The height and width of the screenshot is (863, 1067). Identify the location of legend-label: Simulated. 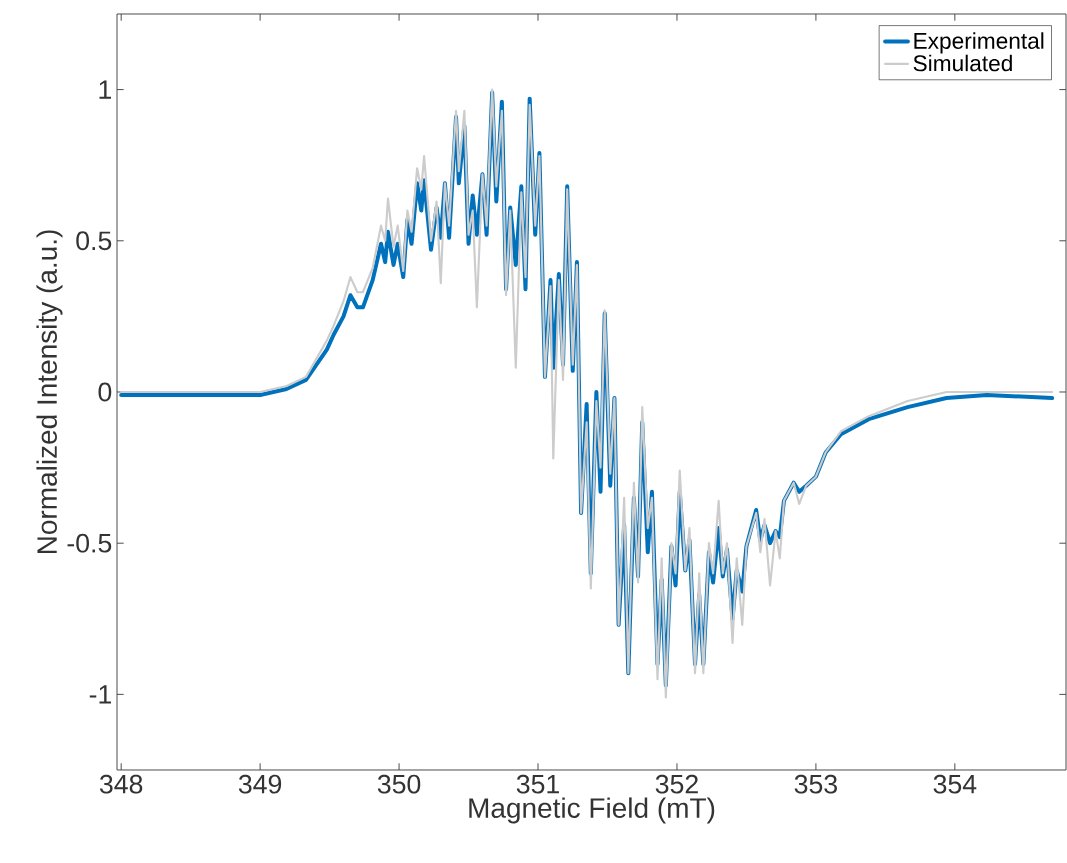
(962, 63).